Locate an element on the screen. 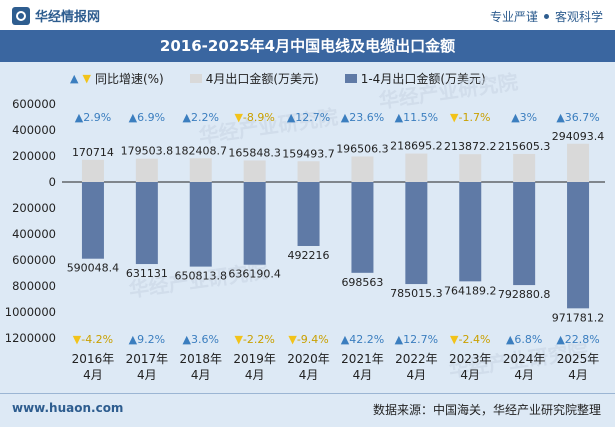  y-tick-label: 800000 is located at coordinates (34, 286).